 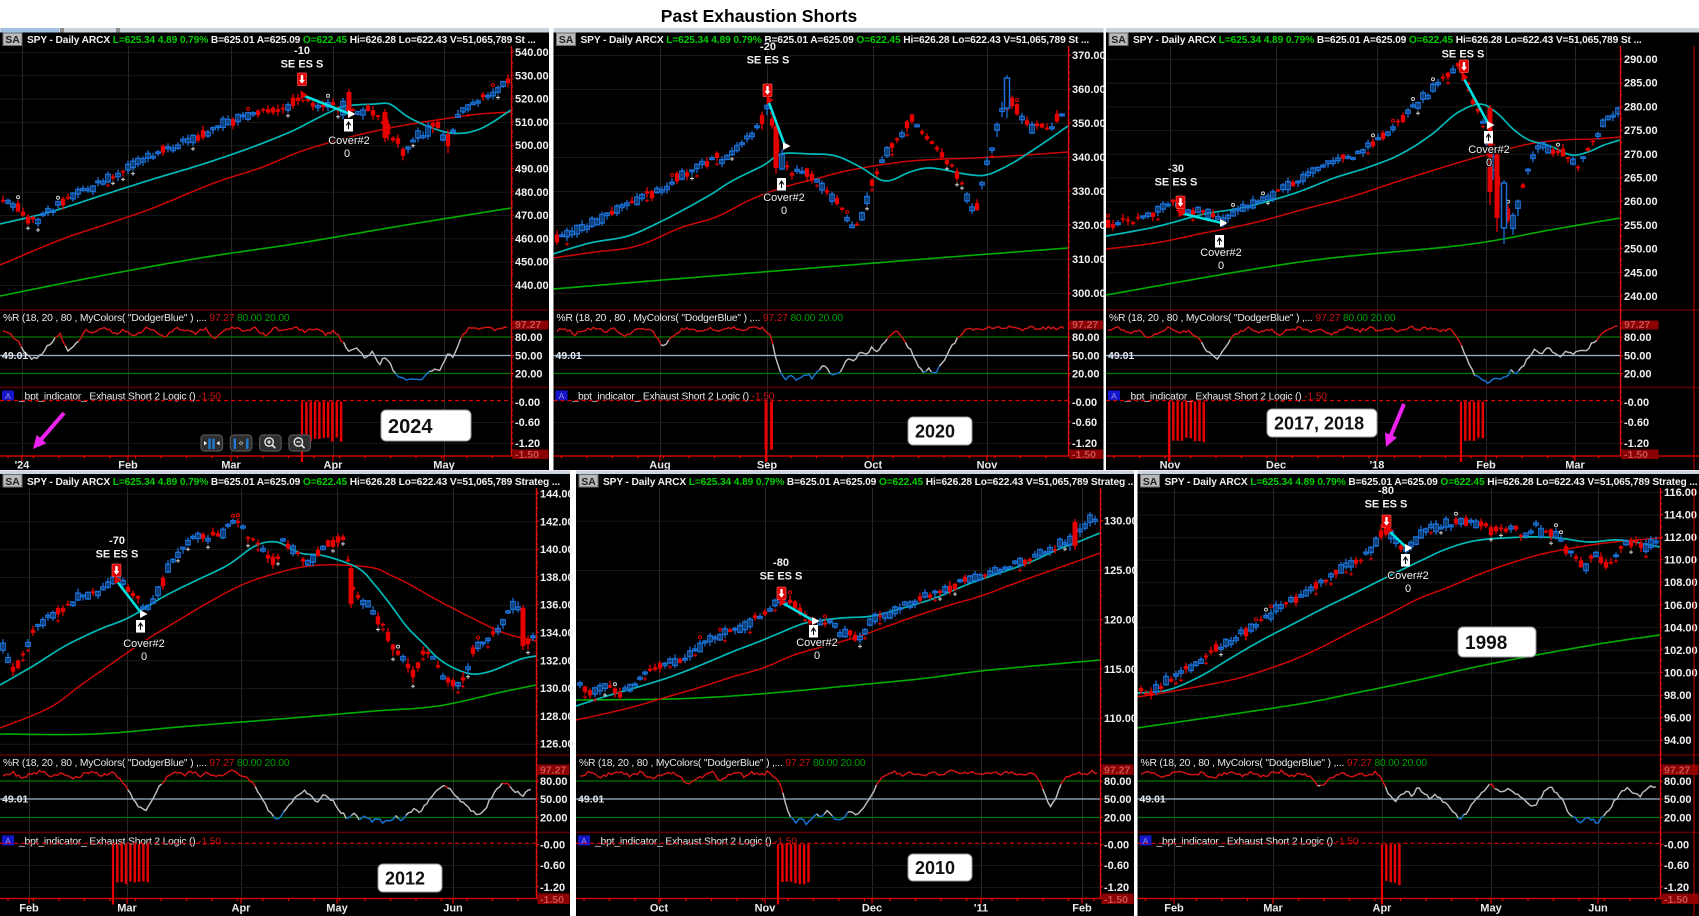 I want to click on svg-text: 108.00, so click(x=1681, y=583).